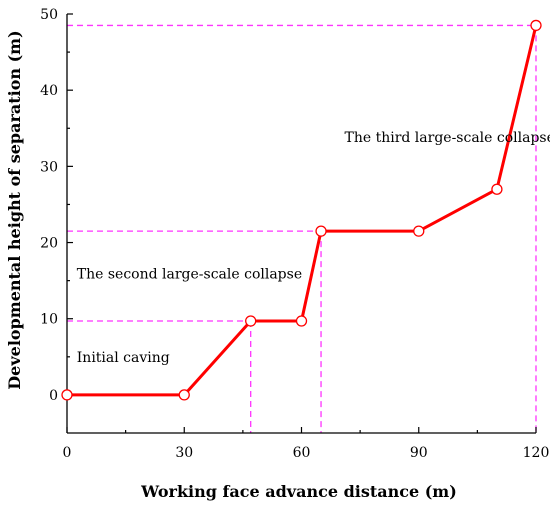 Image resolution: width=550 pixels, height=510 pixels. I want to click on annotation-2: The third large-scale collapse, so click(447, 138).